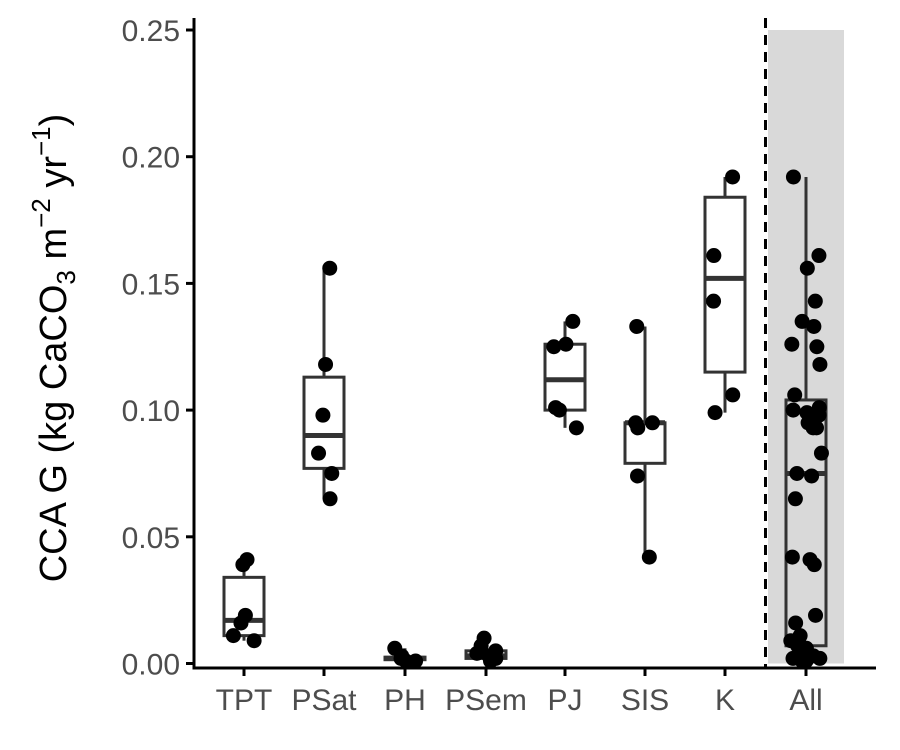 The image size is (900, 750). What do you see at coordinates (324, 700) in the screenshot?
I see `x-tick-label-psat: PSat` at bounding box center [324, 700].